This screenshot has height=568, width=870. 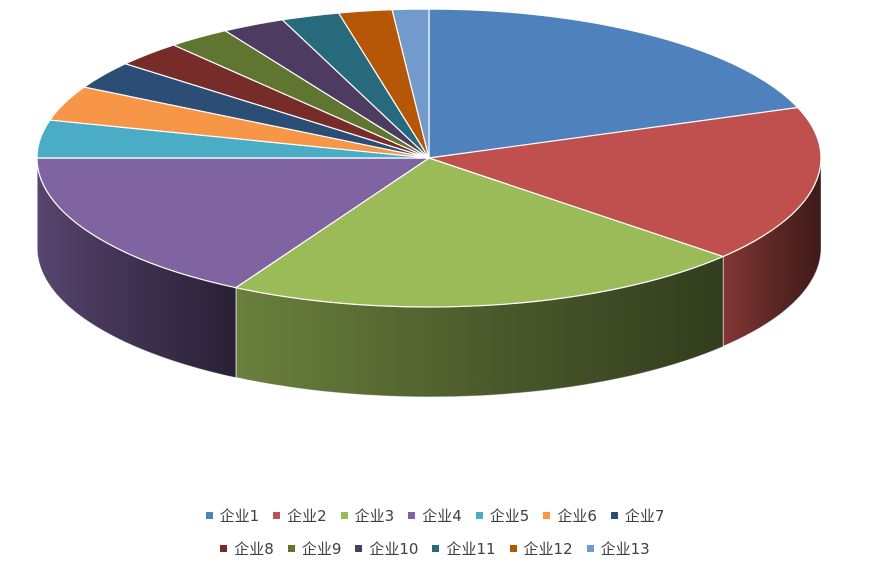 I want to click on legend-label: 企业4, so click(x=442, y=516).